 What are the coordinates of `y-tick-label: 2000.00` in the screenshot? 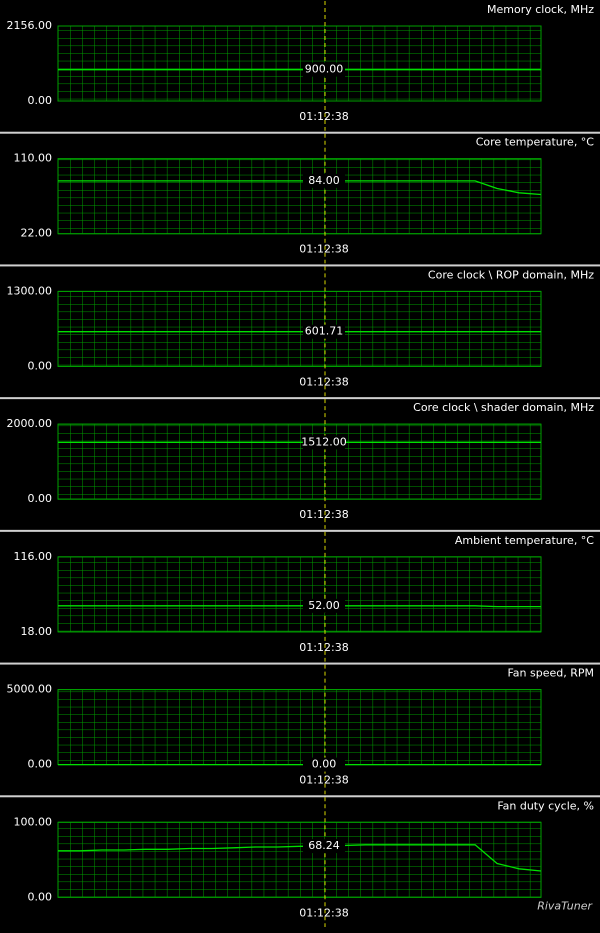 It's located at (30, 423).